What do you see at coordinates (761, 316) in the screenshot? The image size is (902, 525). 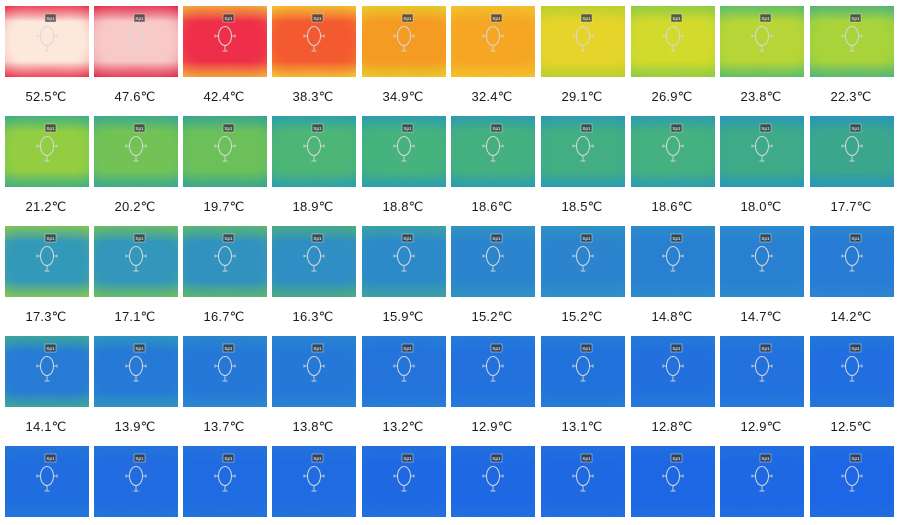 I see `temperature-label: 14.7℃` at bounding box center [761, 316].